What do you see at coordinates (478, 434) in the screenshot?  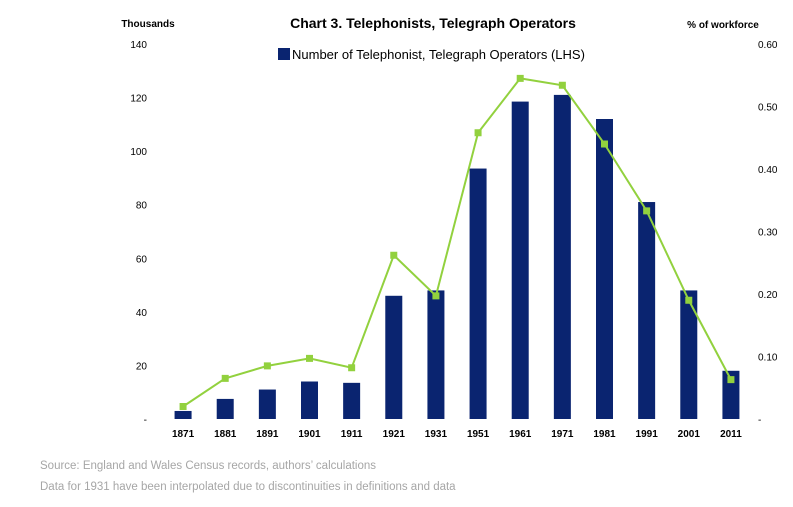 I see `x-tick-label: 1951` at bounding box center [478, 434].